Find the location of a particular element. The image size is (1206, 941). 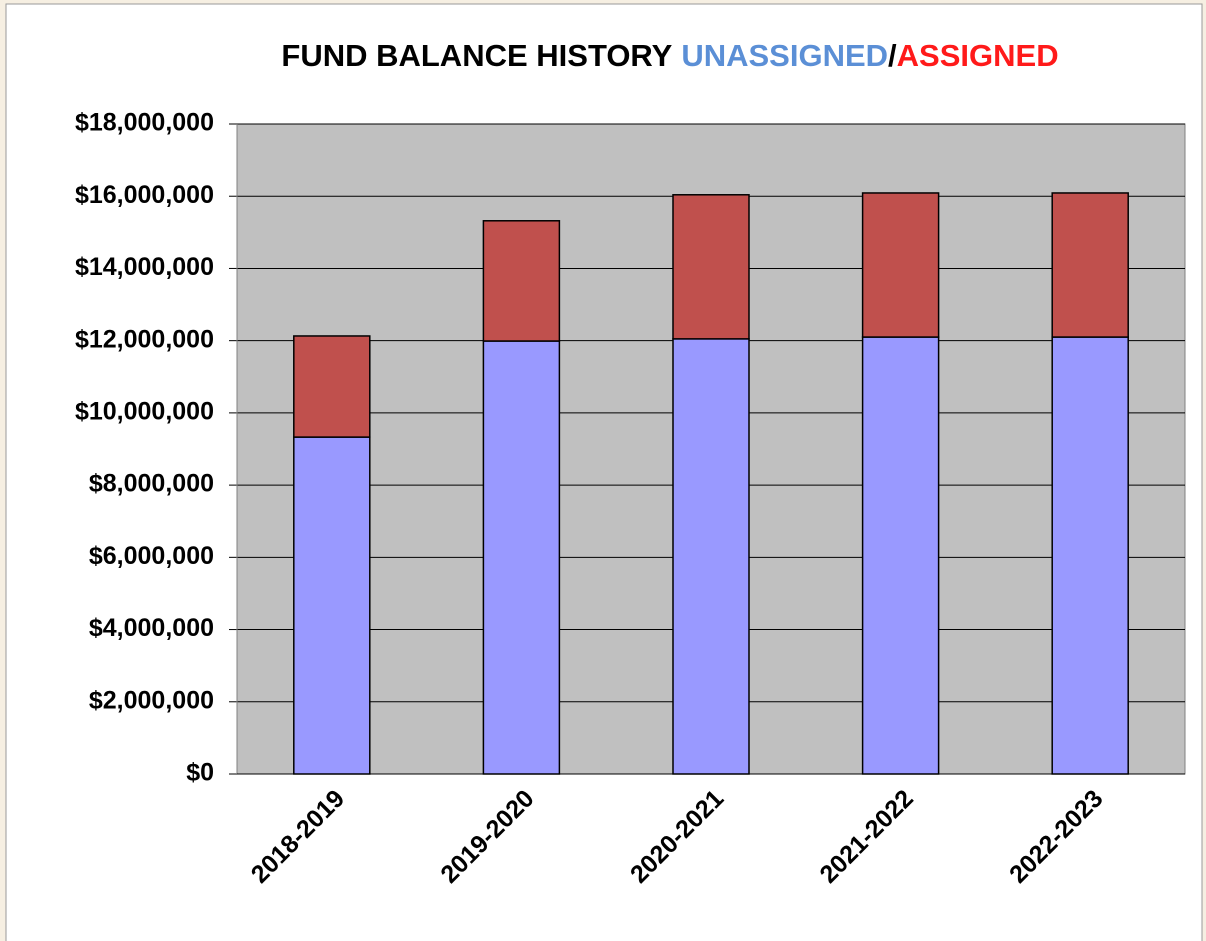

chart-title: FUND BALANCE HISTORY UNASSIGNED/ASSIGNED is located at coordinates (669, 55).